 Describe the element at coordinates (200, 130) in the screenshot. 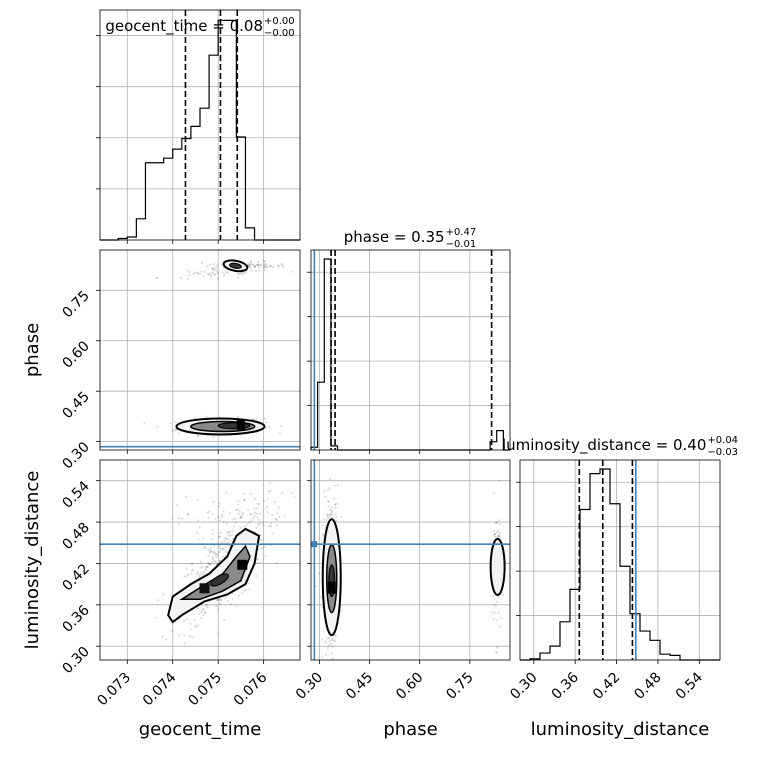

I see `histogram-step-geocent_time` at that location.